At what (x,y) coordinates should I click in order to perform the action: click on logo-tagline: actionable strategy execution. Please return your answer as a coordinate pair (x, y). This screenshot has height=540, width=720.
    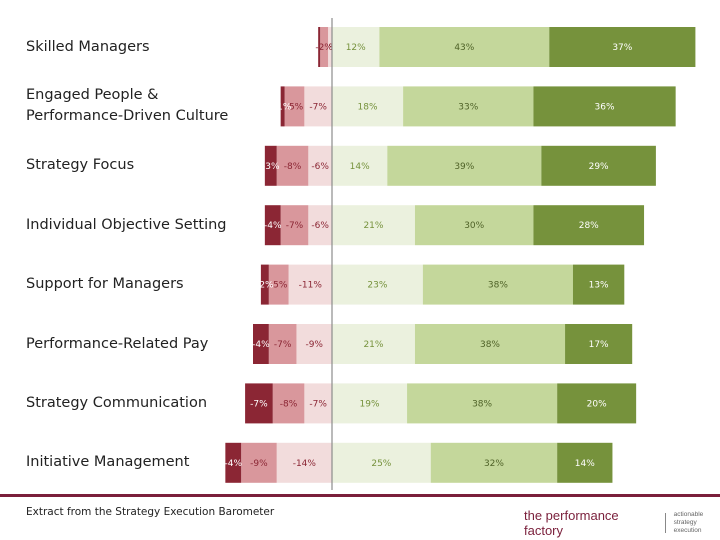
    Looking at the image, I should click on (688, 522).